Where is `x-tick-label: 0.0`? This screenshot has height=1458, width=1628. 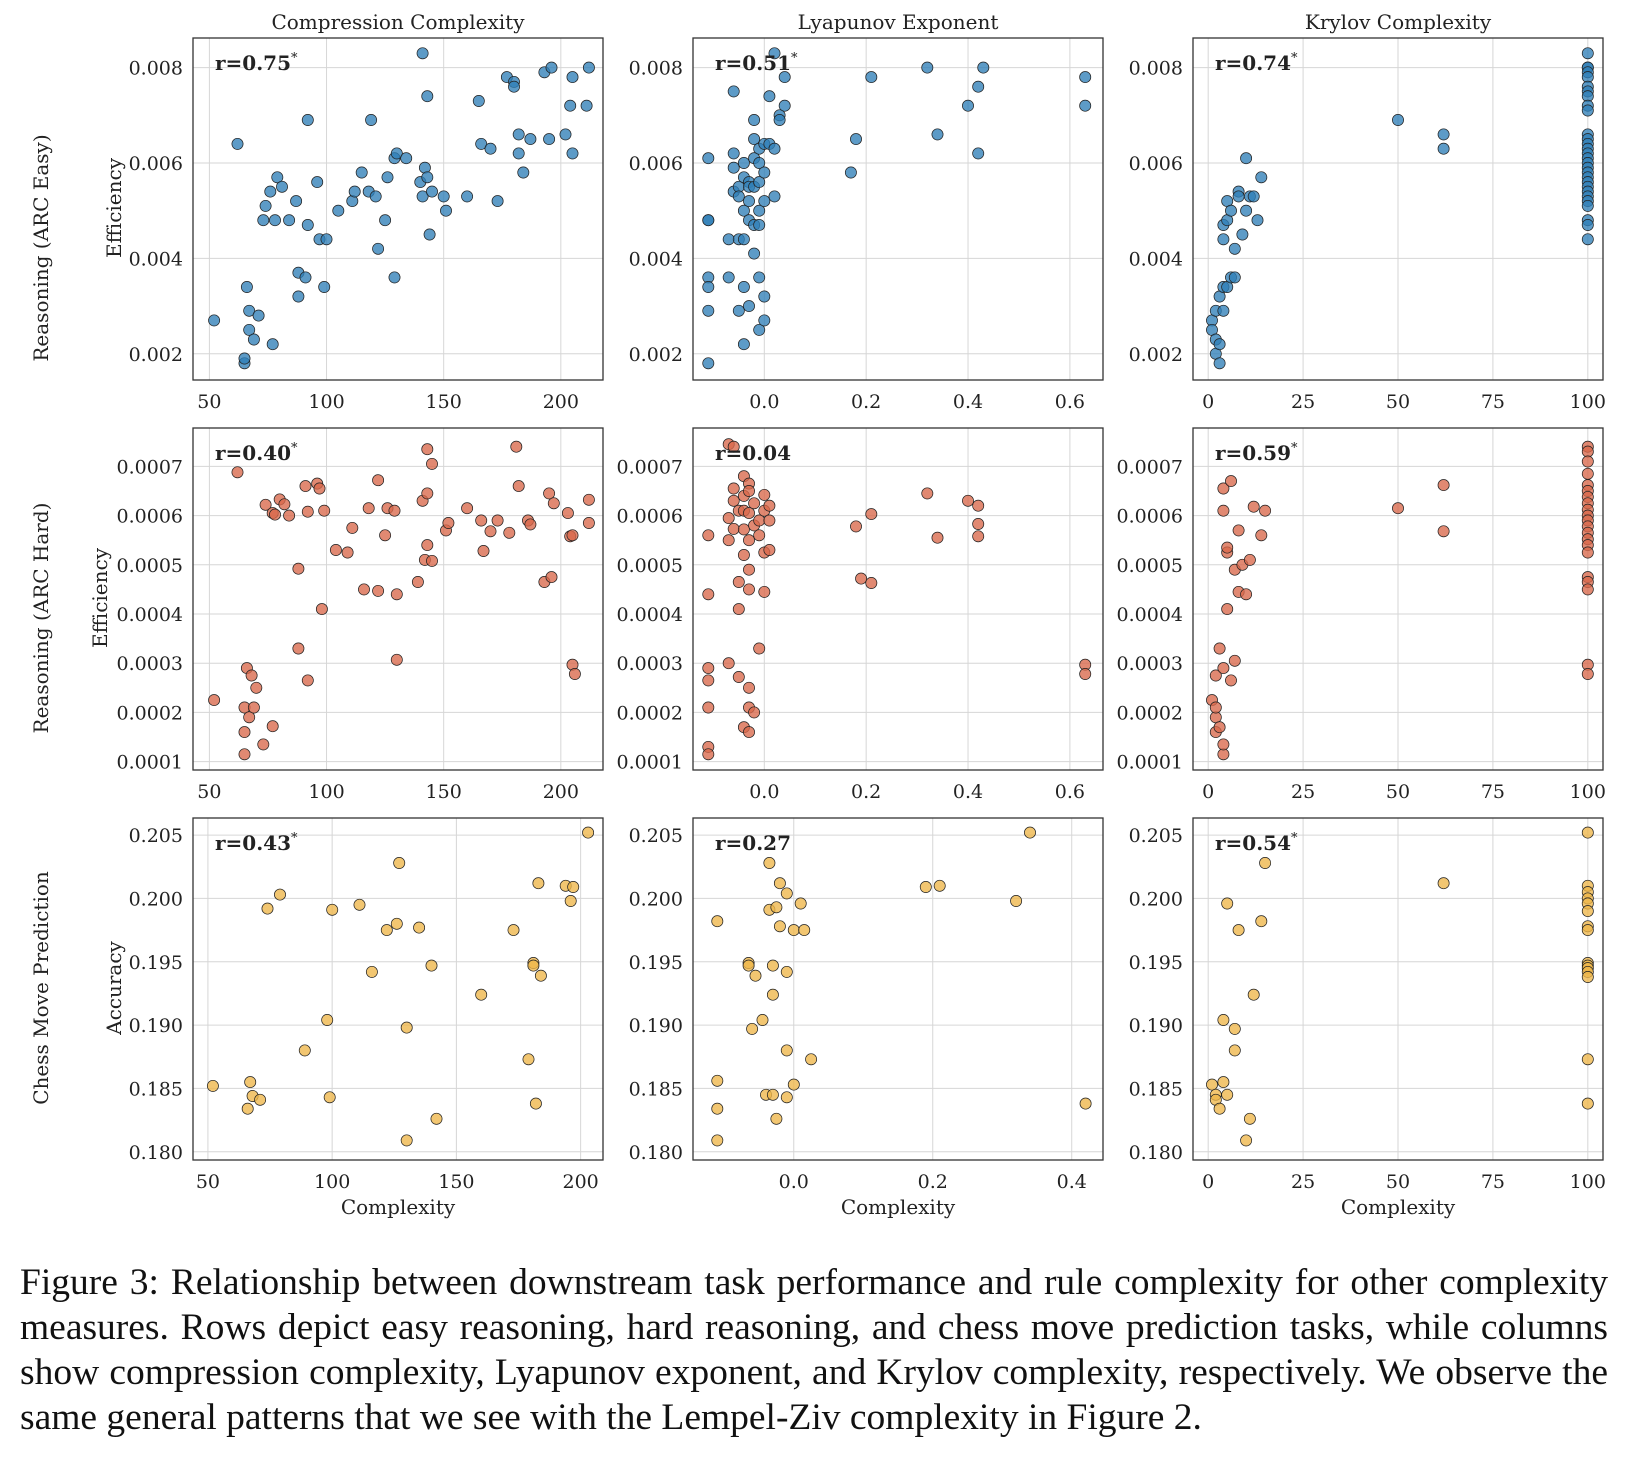 x-tick-label: 0.0 is located at coordinates (764, 792).